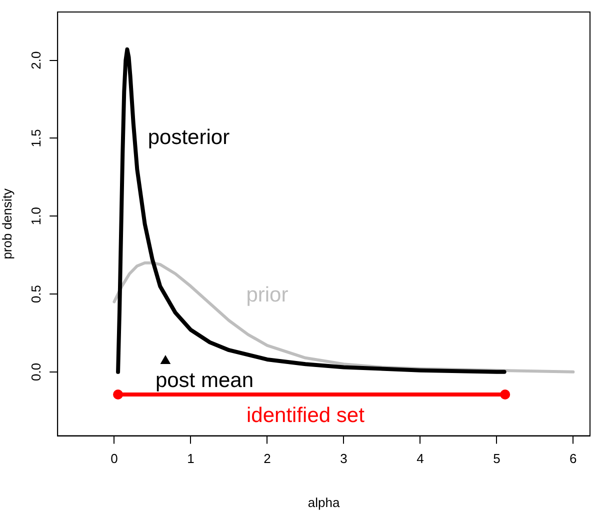  What do you see at coordinates (324, 502) in the screenshot?
I see `x-axis-title: alpha` at bounding box center [324, 502].